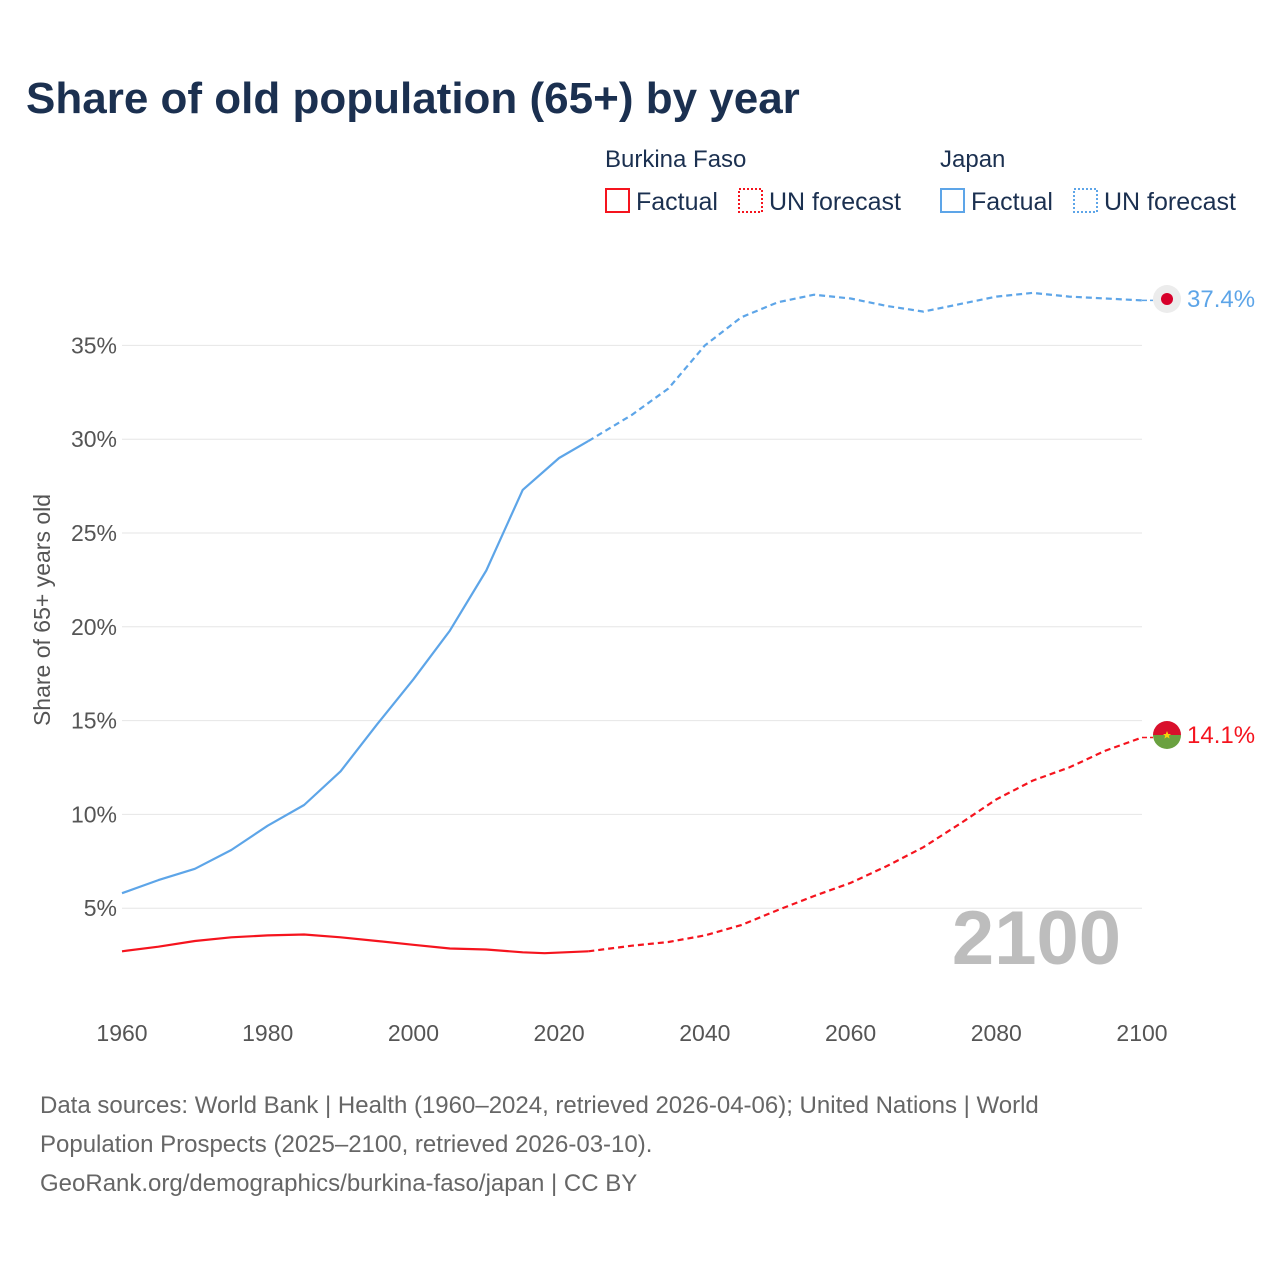 This screenshot has height=1280, width=1280. I want to click on y-tick-label: 20%, so click(94, 627).